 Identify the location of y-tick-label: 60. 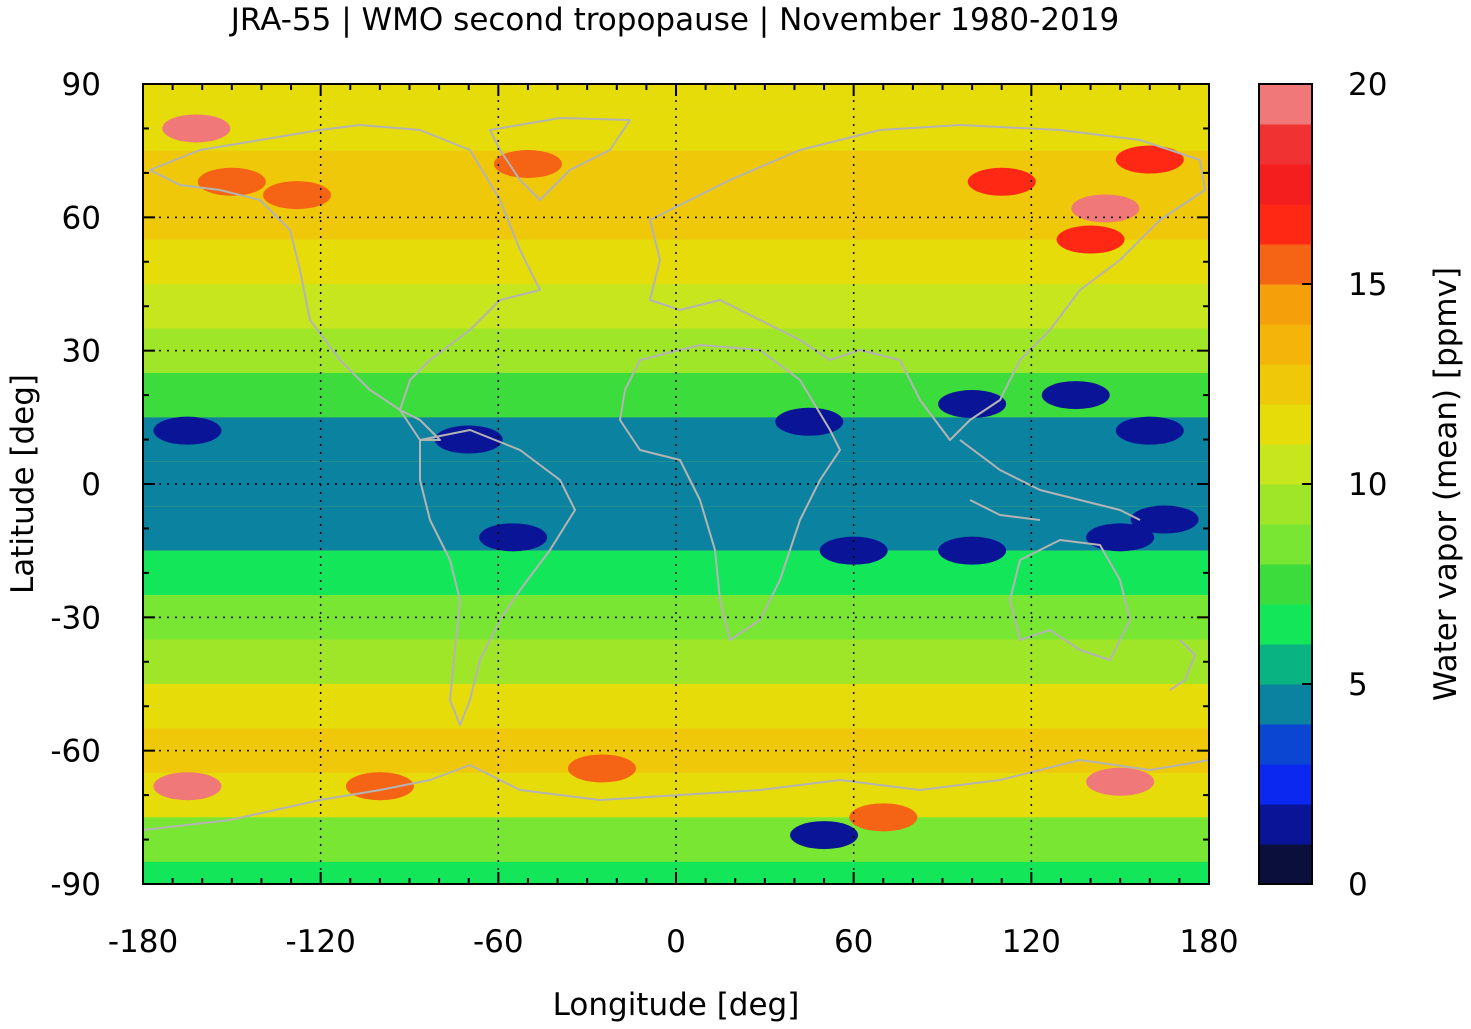
(81, 218).